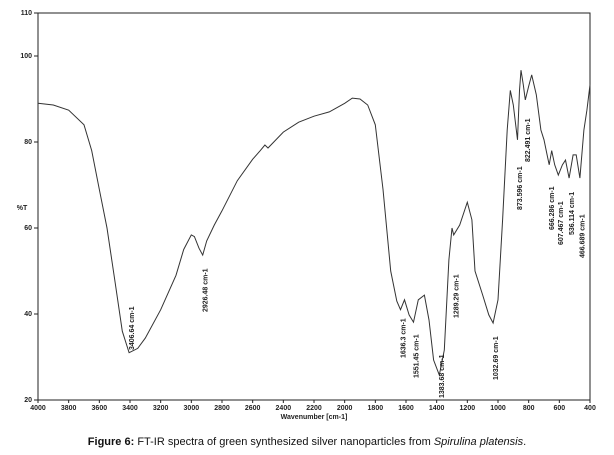  I want to click on caption-label: Figure 6:, so click(111, 442).